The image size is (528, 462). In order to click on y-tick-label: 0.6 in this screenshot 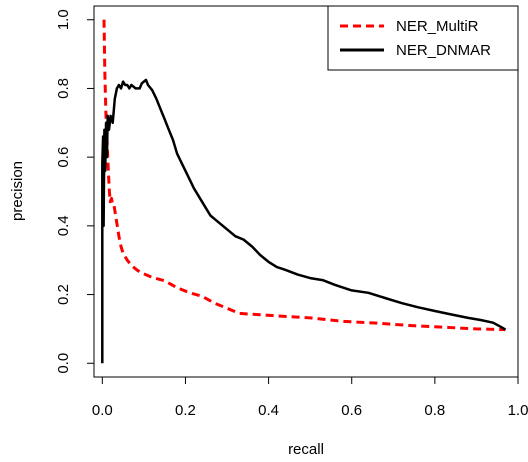, I will do `click(63, 157)`.